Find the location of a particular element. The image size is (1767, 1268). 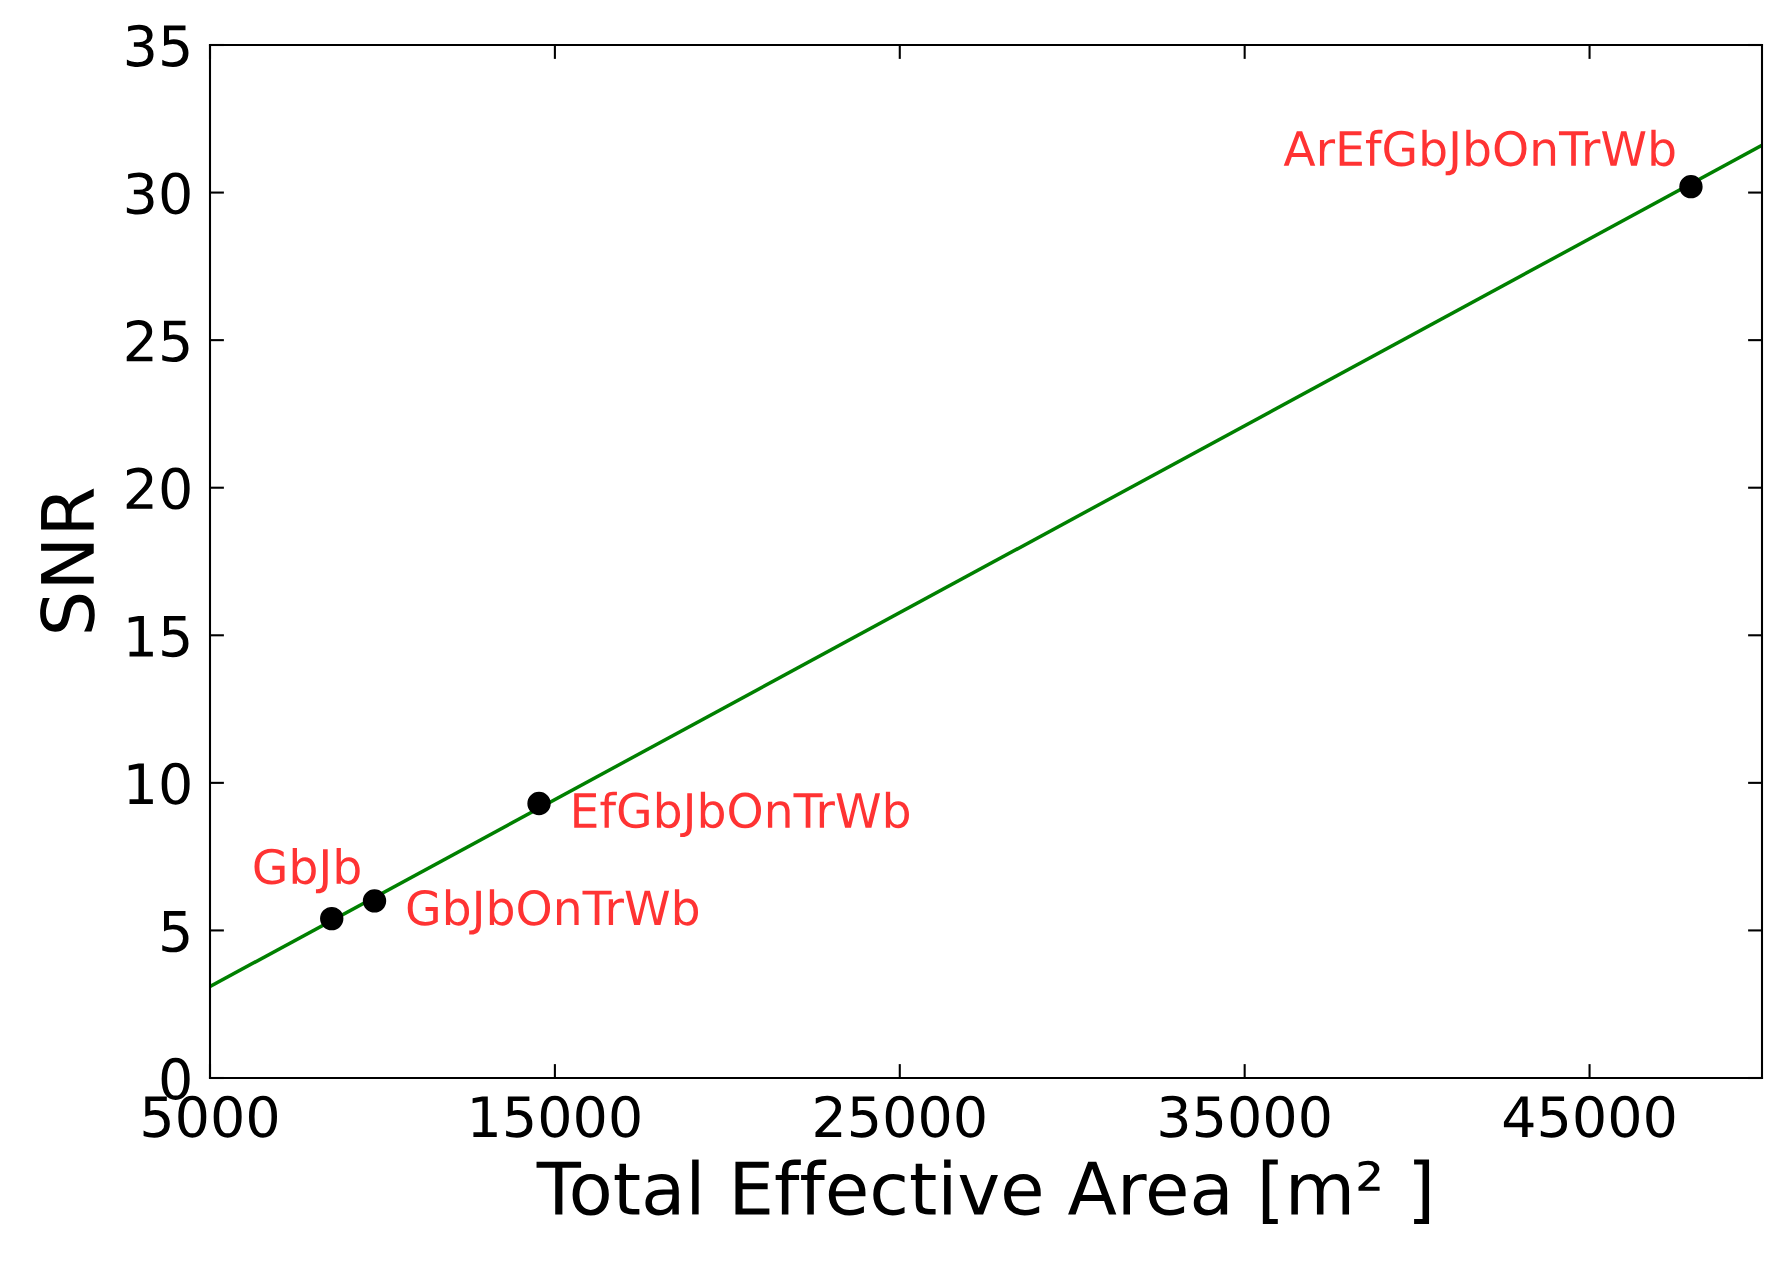

annotation: EfGbJbOnTrWb is located at coordinates (741, 814).